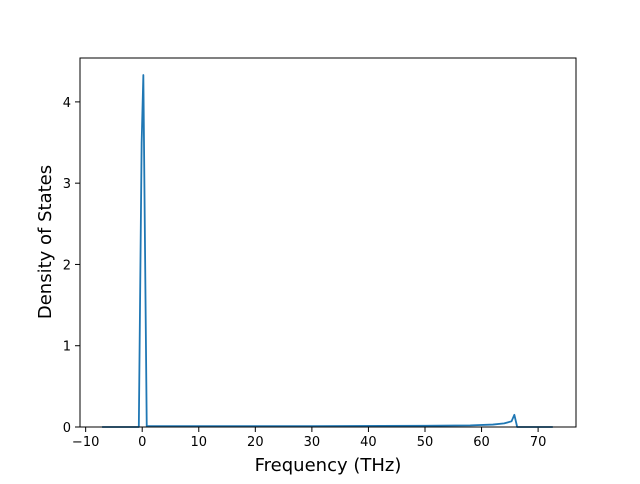 The height and width of the screenshot is (484, 640). I want to click on x-tick-label: 0, so click(142, 442).